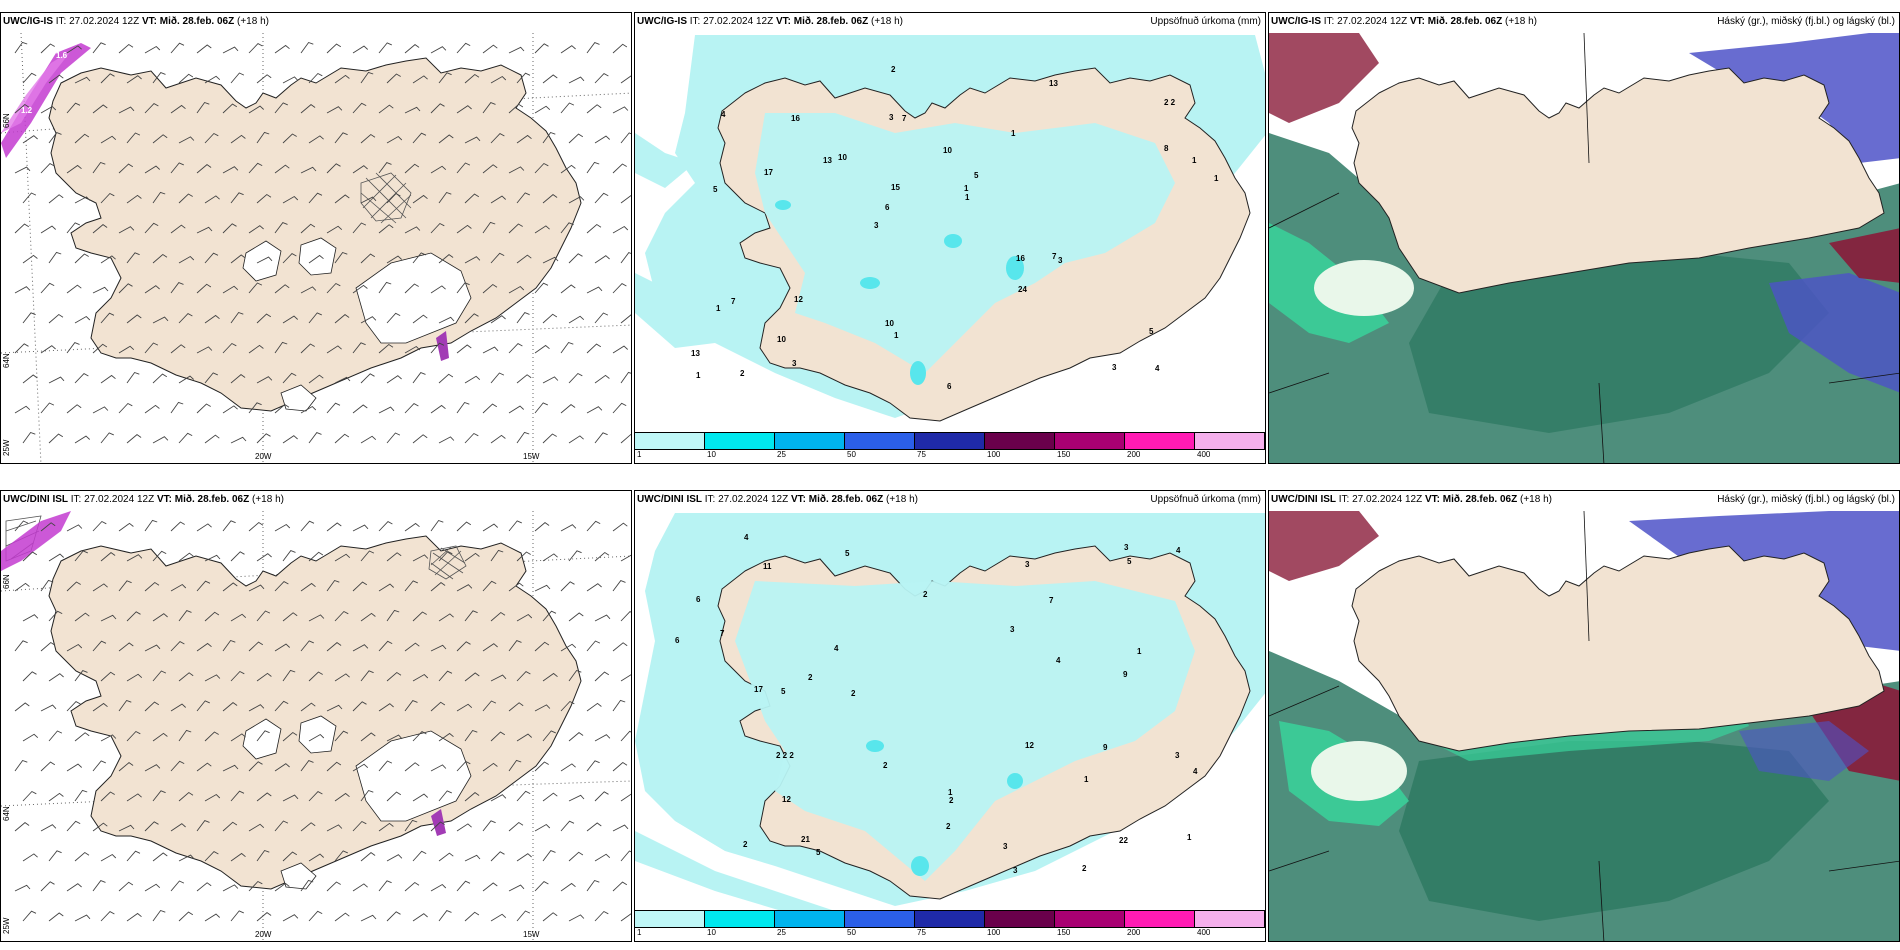  What do you see at coordinates (698, 599) in the screenshot?
I see `precip-value-label: 6` at bounding box center [698, 599].